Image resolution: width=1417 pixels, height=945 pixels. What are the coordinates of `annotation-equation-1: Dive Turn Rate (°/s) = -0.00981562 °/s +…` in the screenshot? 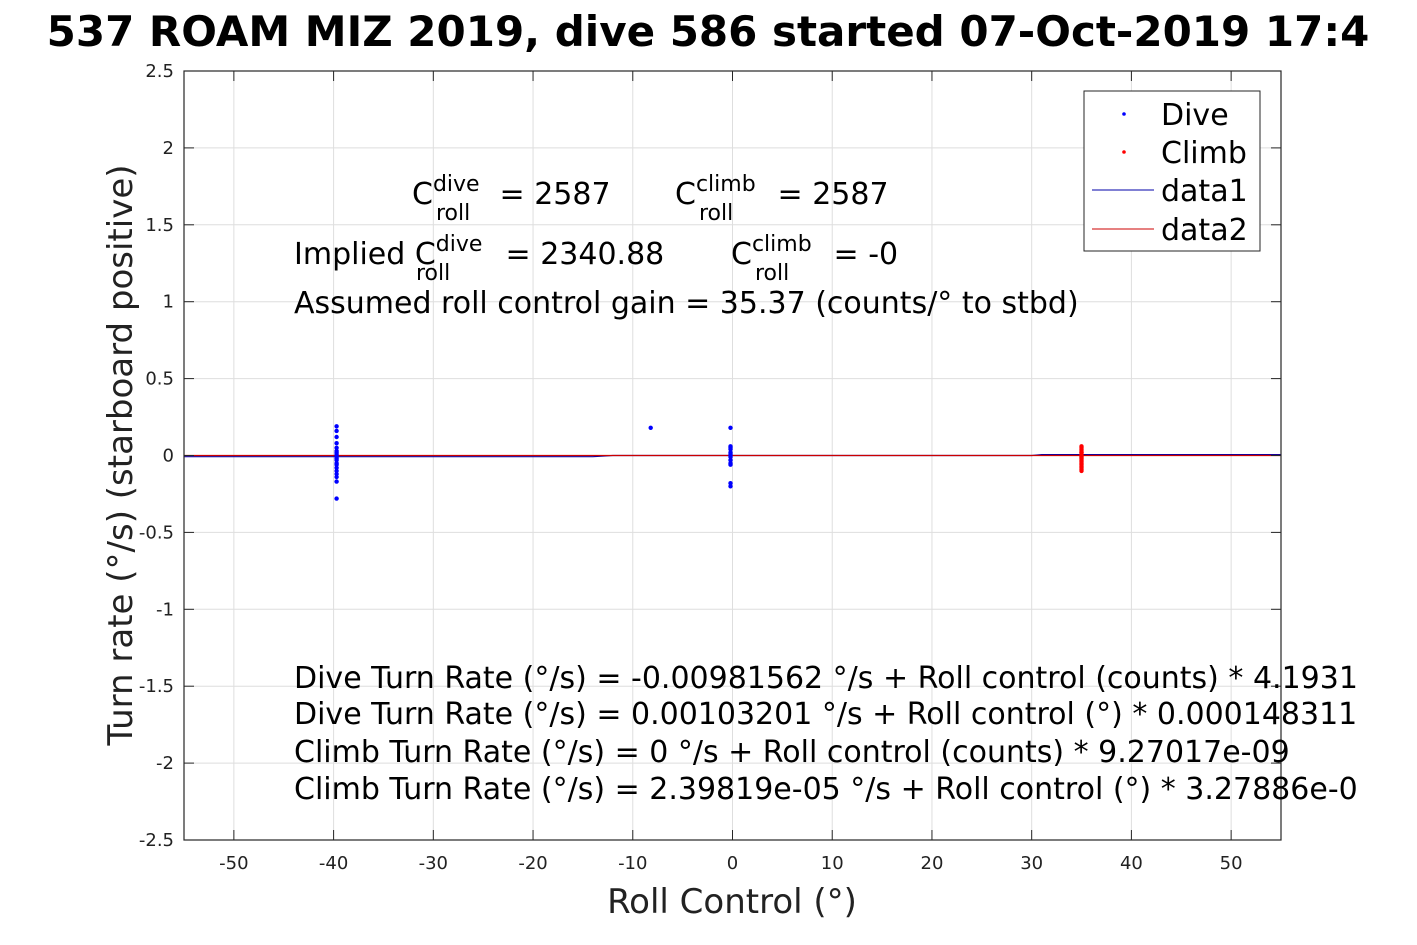 It's located at (826, 678).